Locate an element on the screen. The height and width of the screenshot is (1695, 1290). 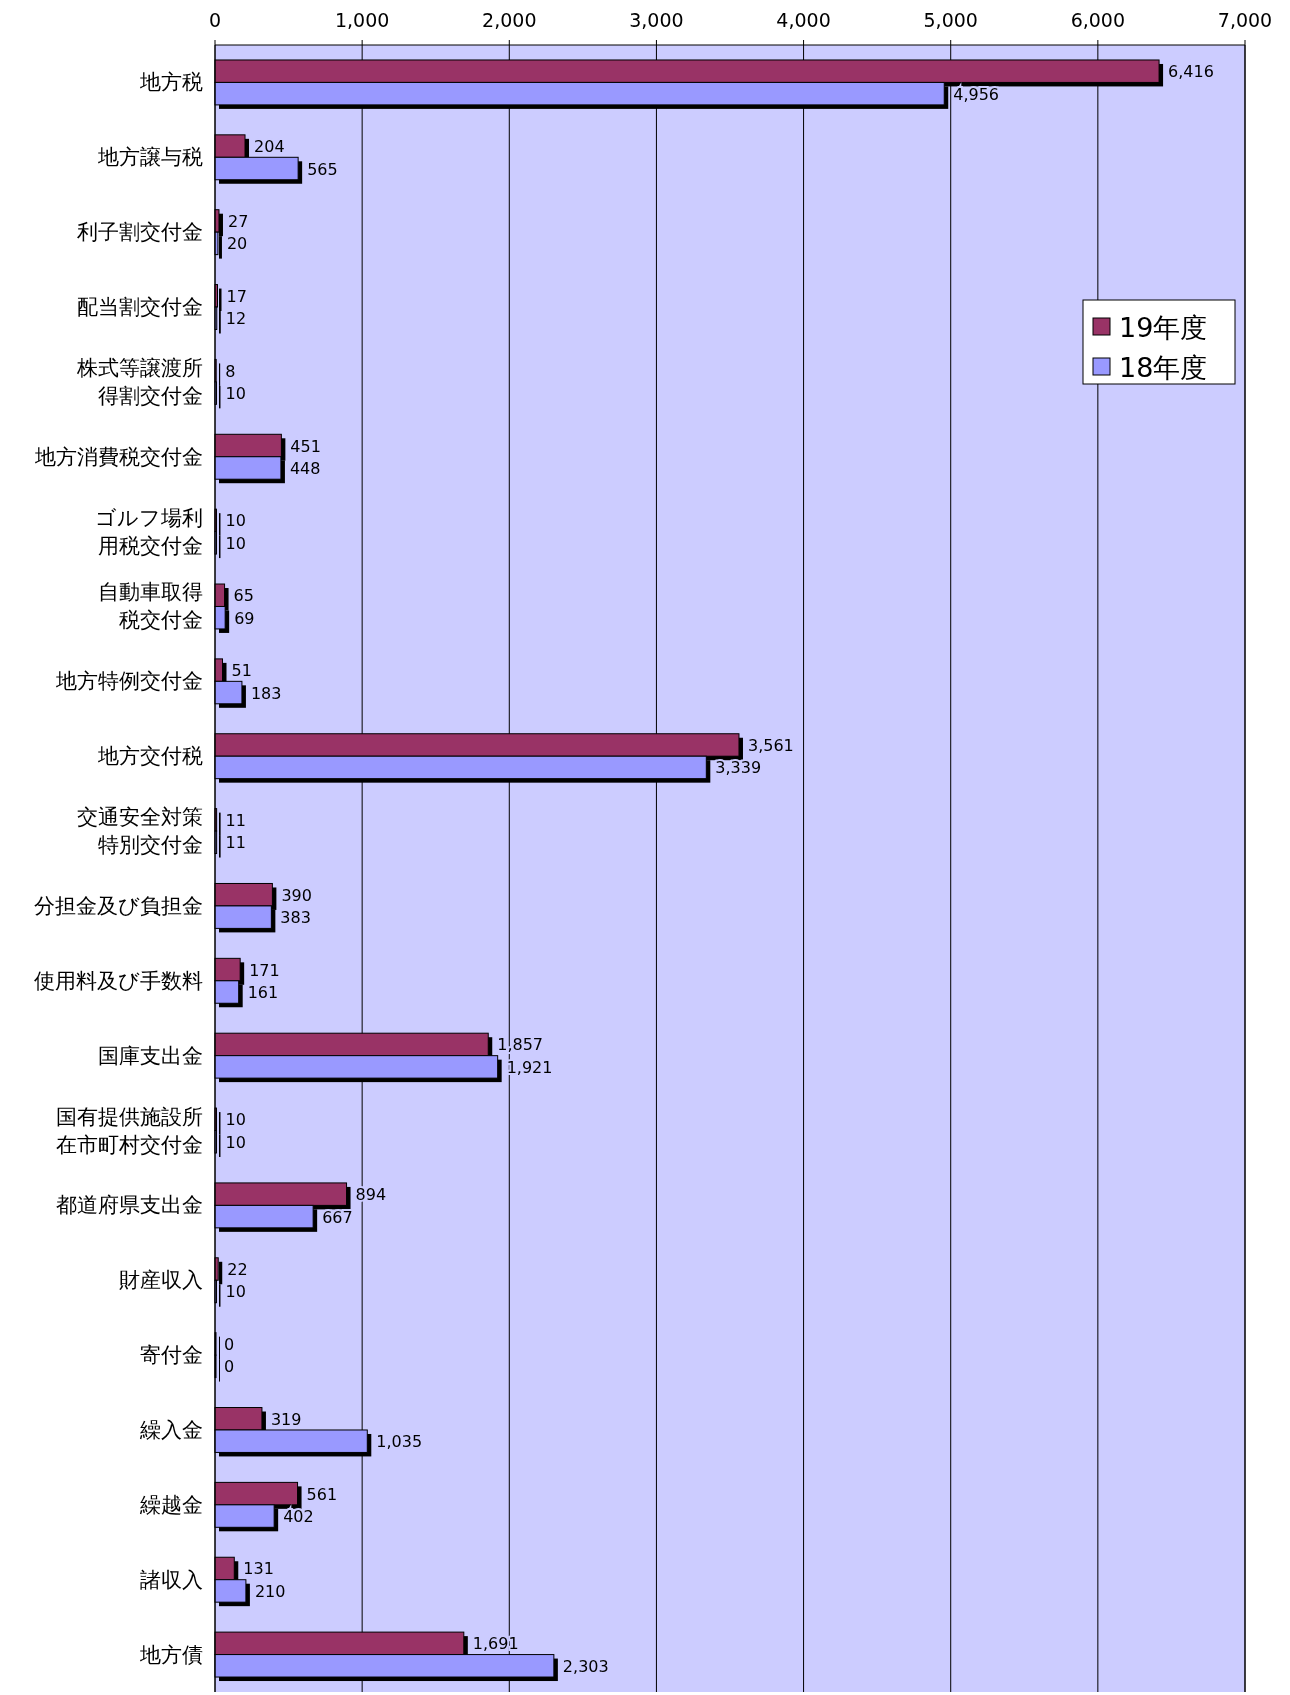
data-label: 390 is located at coordinates (296, 895).